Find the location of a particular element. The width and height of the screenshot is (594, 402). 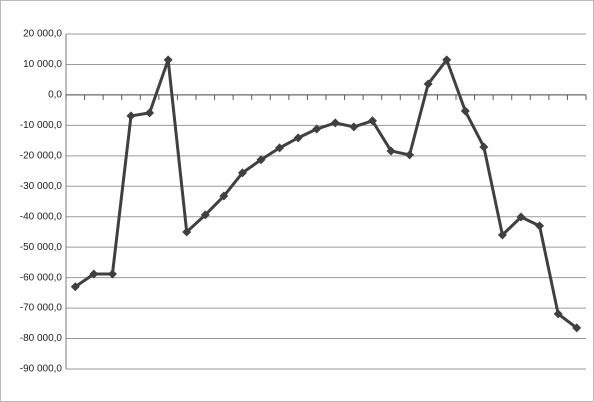

y-tick-label: 20 000,0 is located at coordinates (42, 34).